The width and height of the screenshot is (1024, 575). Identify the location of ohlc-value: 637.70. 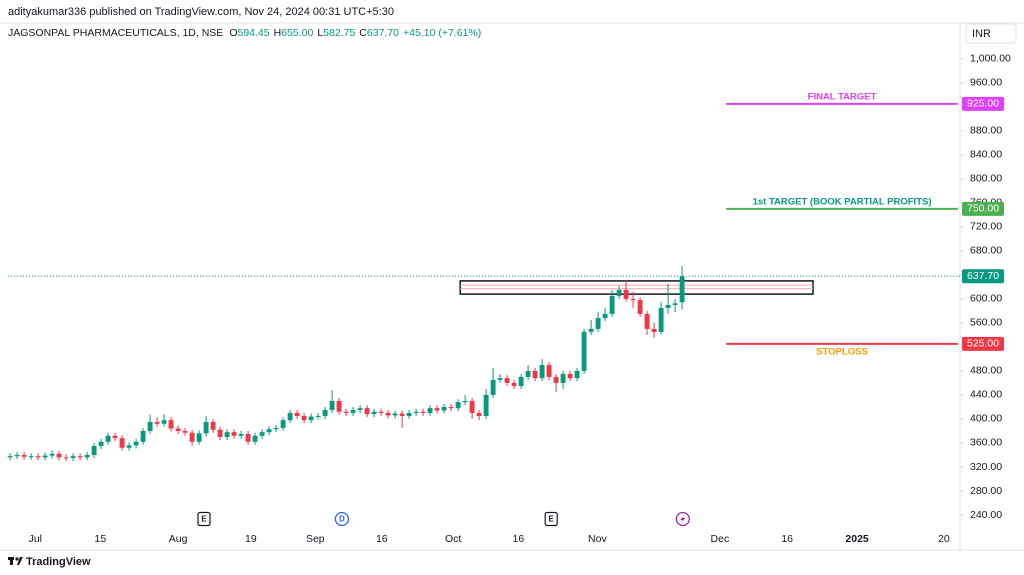
(383, 33).